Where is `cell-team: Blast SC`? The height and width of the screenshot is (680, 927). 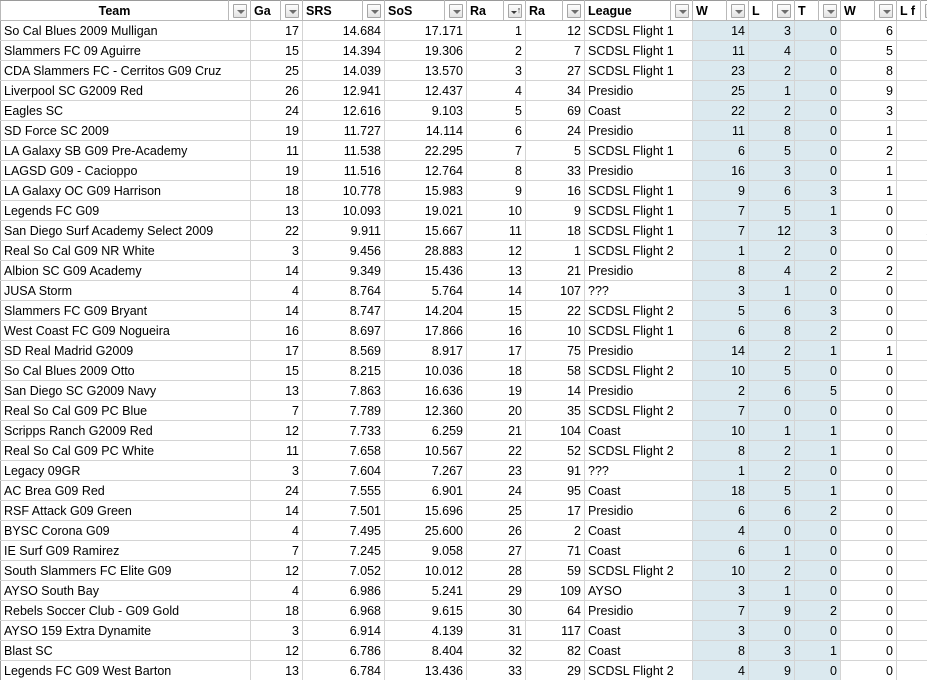 cell-team: Blast SC is located at coordinates (125, 650).